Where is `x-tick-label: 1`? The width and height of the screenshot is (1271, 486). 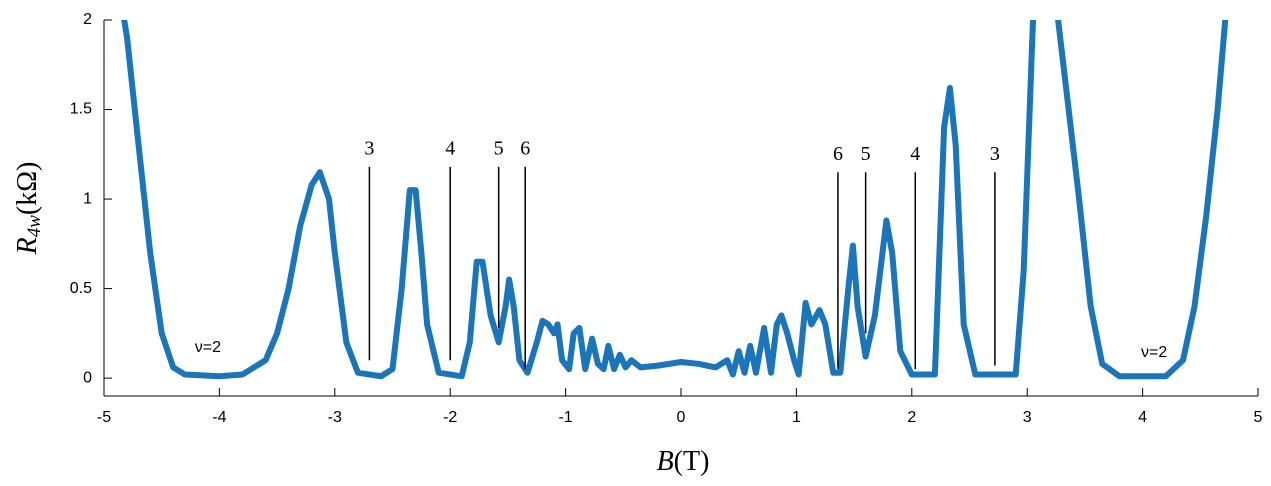 x-tick-label: 1 is located at coordinates (796, 417).